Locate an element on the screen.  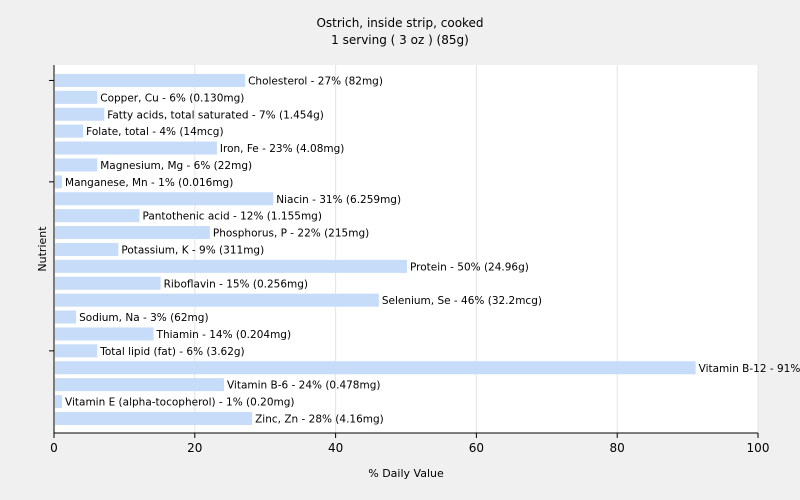
y-axis-ticks is located at coordinates (51, 215).